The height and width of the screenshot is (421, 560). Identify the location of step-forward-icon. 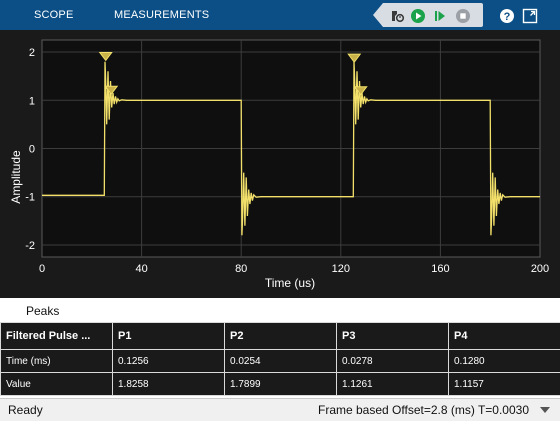
(440, 16).